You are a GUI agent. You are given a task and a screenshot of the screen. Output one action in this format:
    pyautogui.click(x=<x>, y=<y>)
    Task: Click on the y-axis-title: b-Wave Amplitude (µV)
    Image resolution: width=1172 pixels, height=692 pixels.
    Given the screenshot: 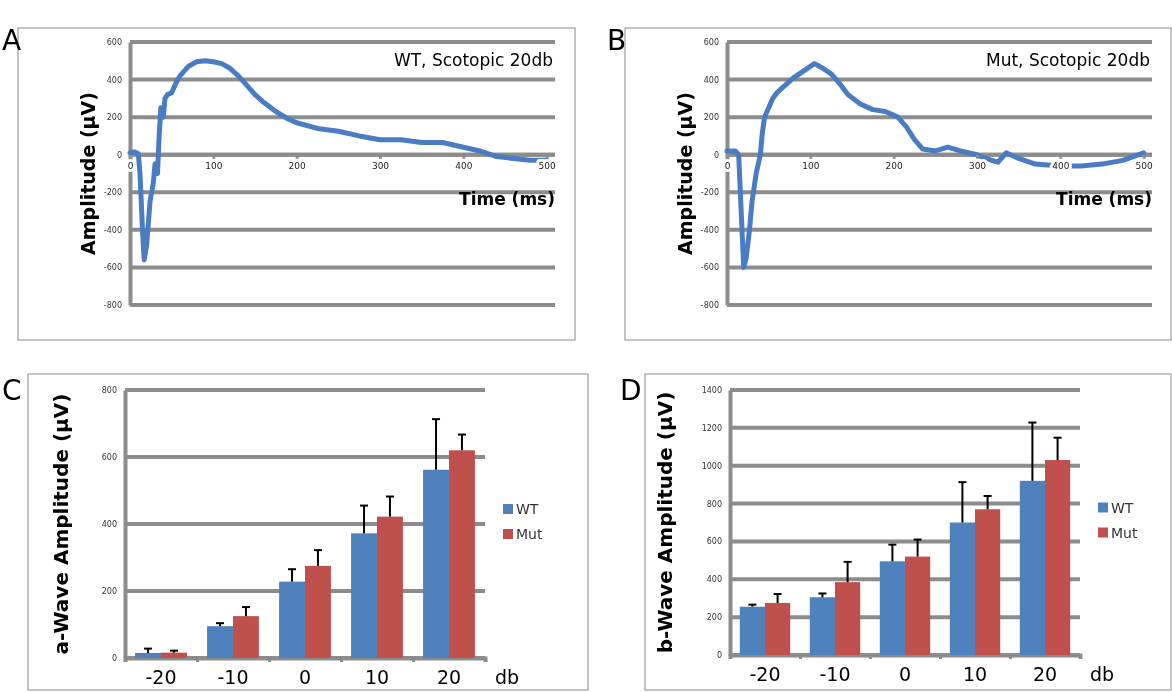 What is the action you would take?
    pyautogui.click(x=665, y=522)
    